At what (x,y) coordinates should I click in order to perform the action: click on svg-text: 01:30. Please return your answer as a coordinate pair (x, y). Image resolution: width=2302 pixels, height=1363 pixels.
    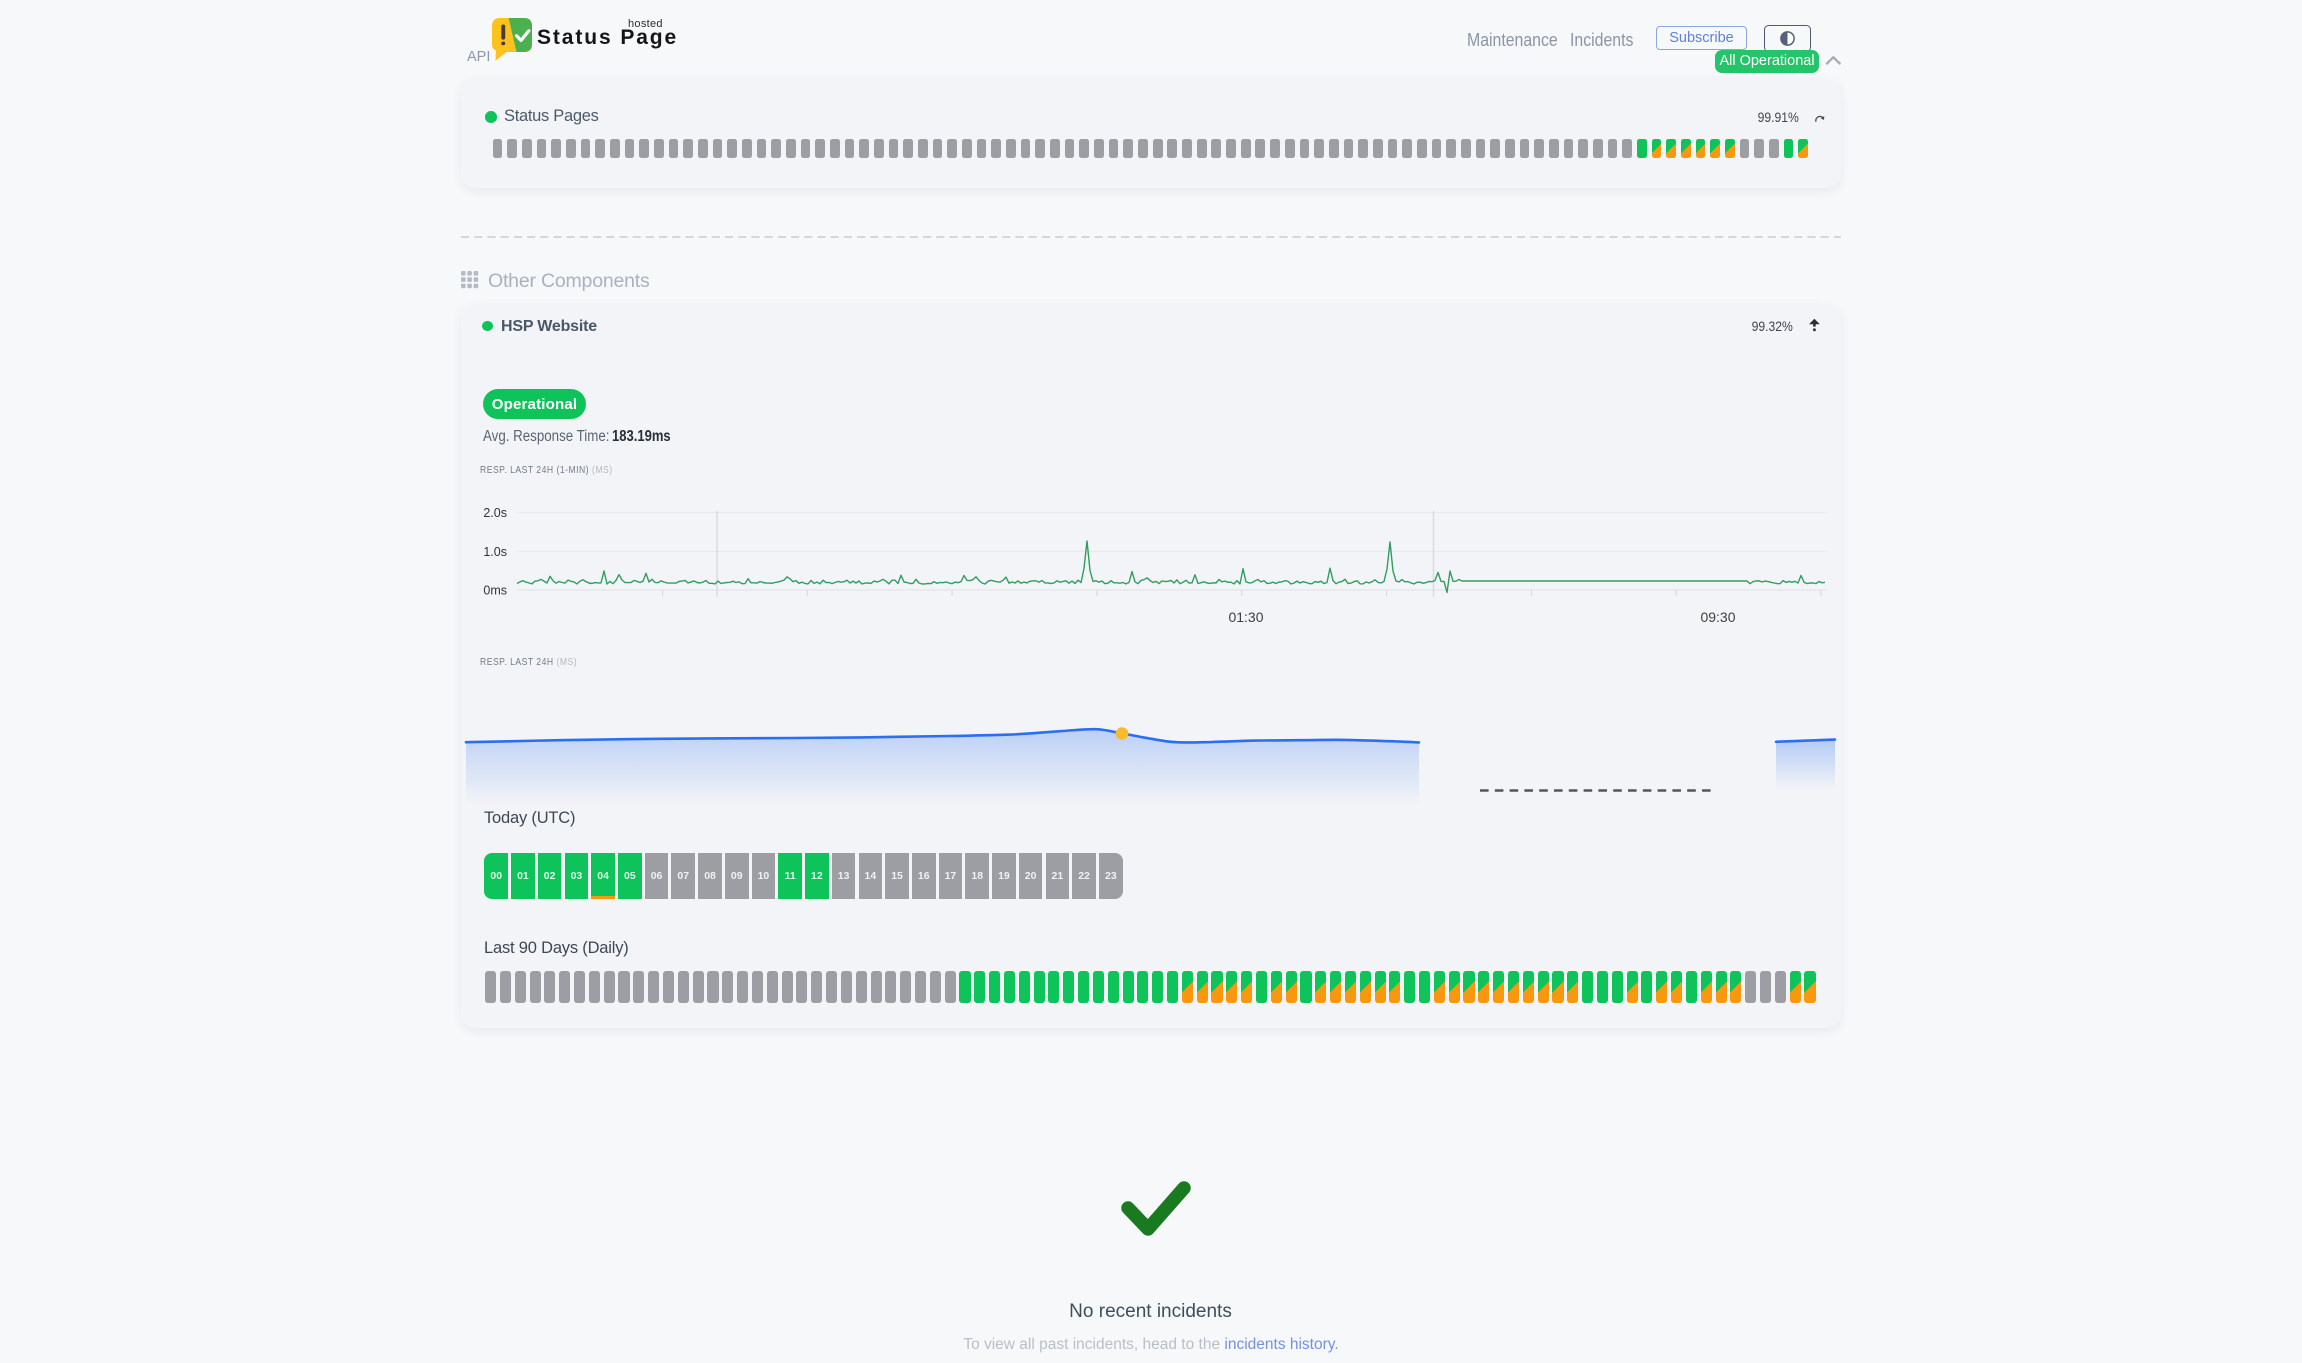
    Looking at the image, I should click on (1245, 617).